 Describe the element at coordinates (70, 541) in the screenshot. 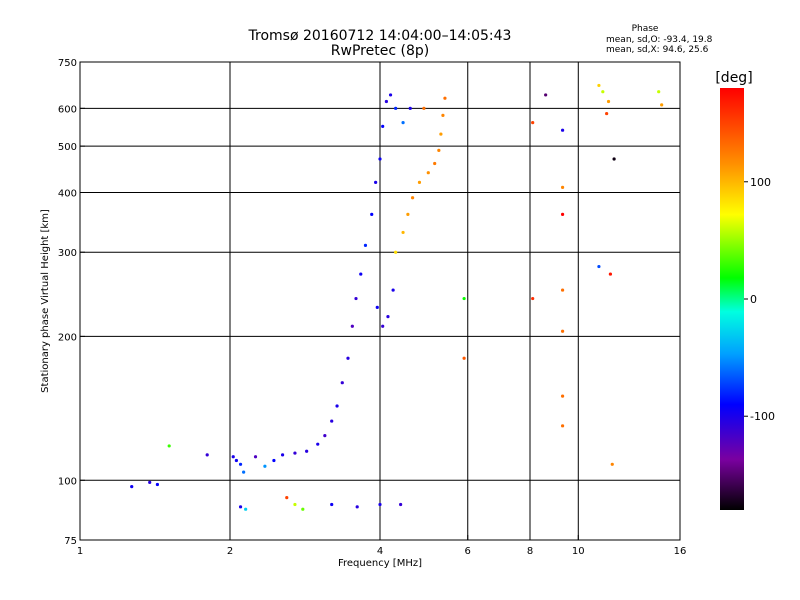

I see `y-tick-label: 75` at that location.